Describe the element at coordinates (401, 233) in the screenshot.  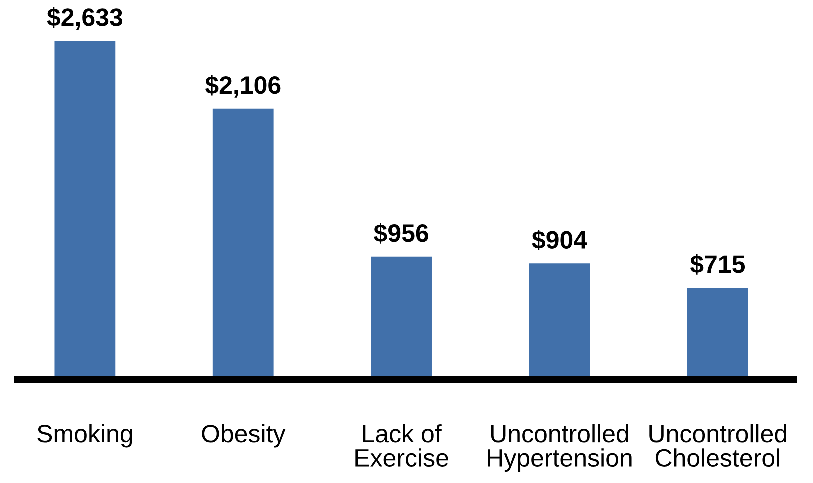
I see `data-label: $956` at that location.